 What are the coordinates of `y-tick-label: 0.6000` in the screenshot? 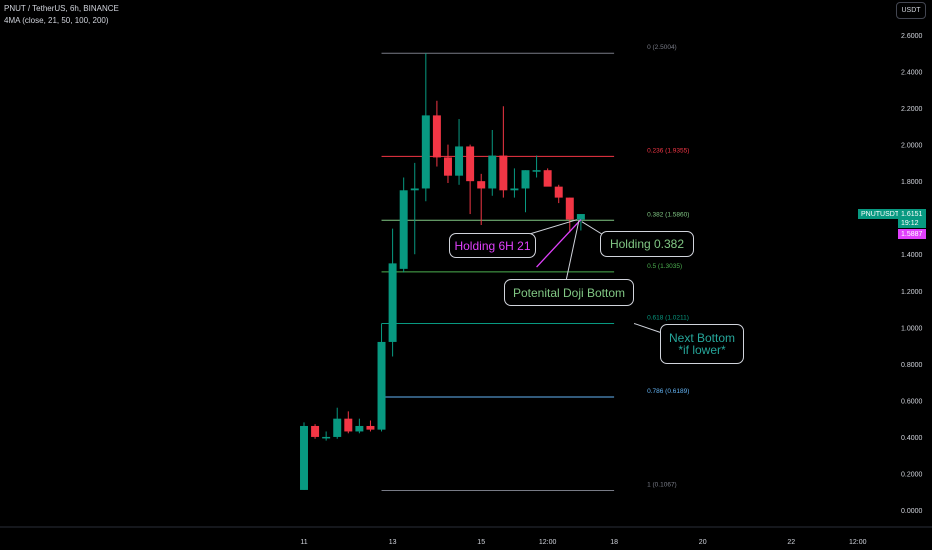 It's located at (912, 401).